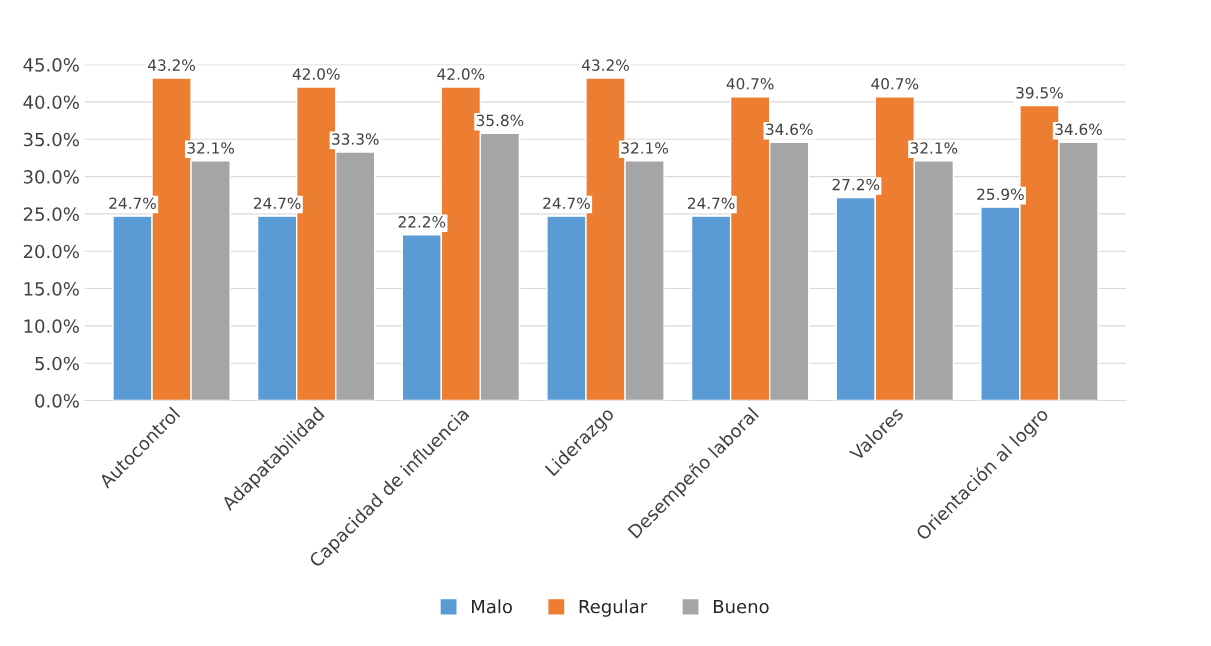 Image resolution: width=1211 pixels, height=646 pixels. What do you see at coordinates (51, 214) in the screenshot?
I see `y-tick-label: 25.0%` at bounding box center [51, 214].